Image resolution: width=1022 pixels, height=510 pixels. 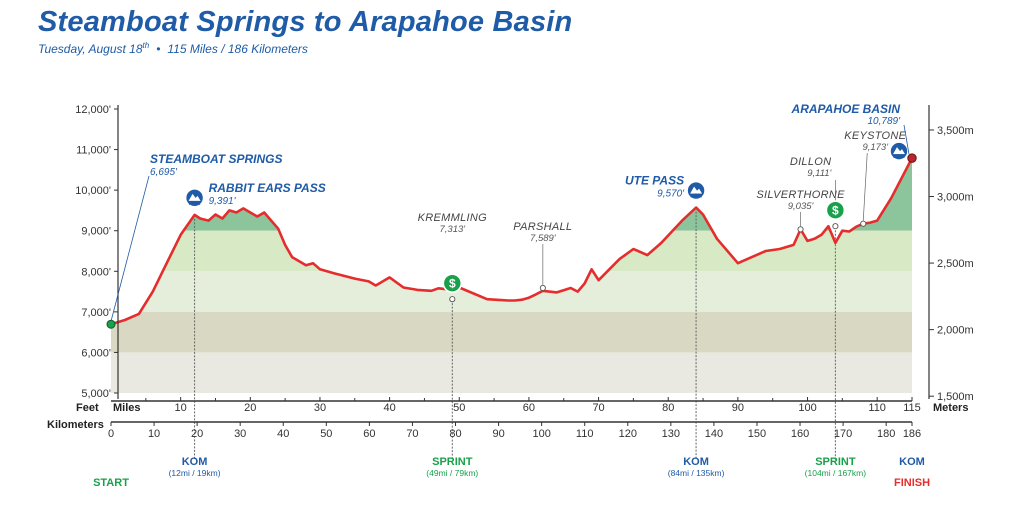 What do you see at coordinates (886, 434) in the screenshot?
I see `km-tick-label: 180` at bounding box center [886, 434].